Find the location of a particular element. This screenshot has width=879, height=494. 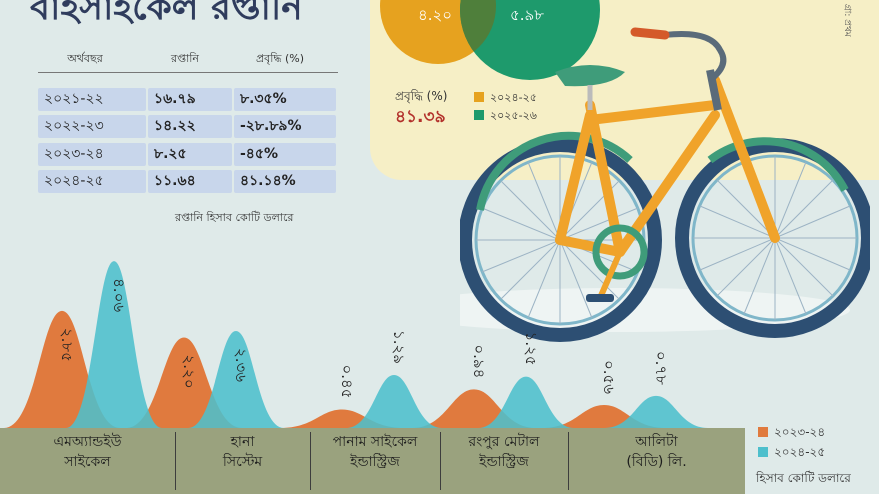

table-header-divider is located at coordinates (188, 72).